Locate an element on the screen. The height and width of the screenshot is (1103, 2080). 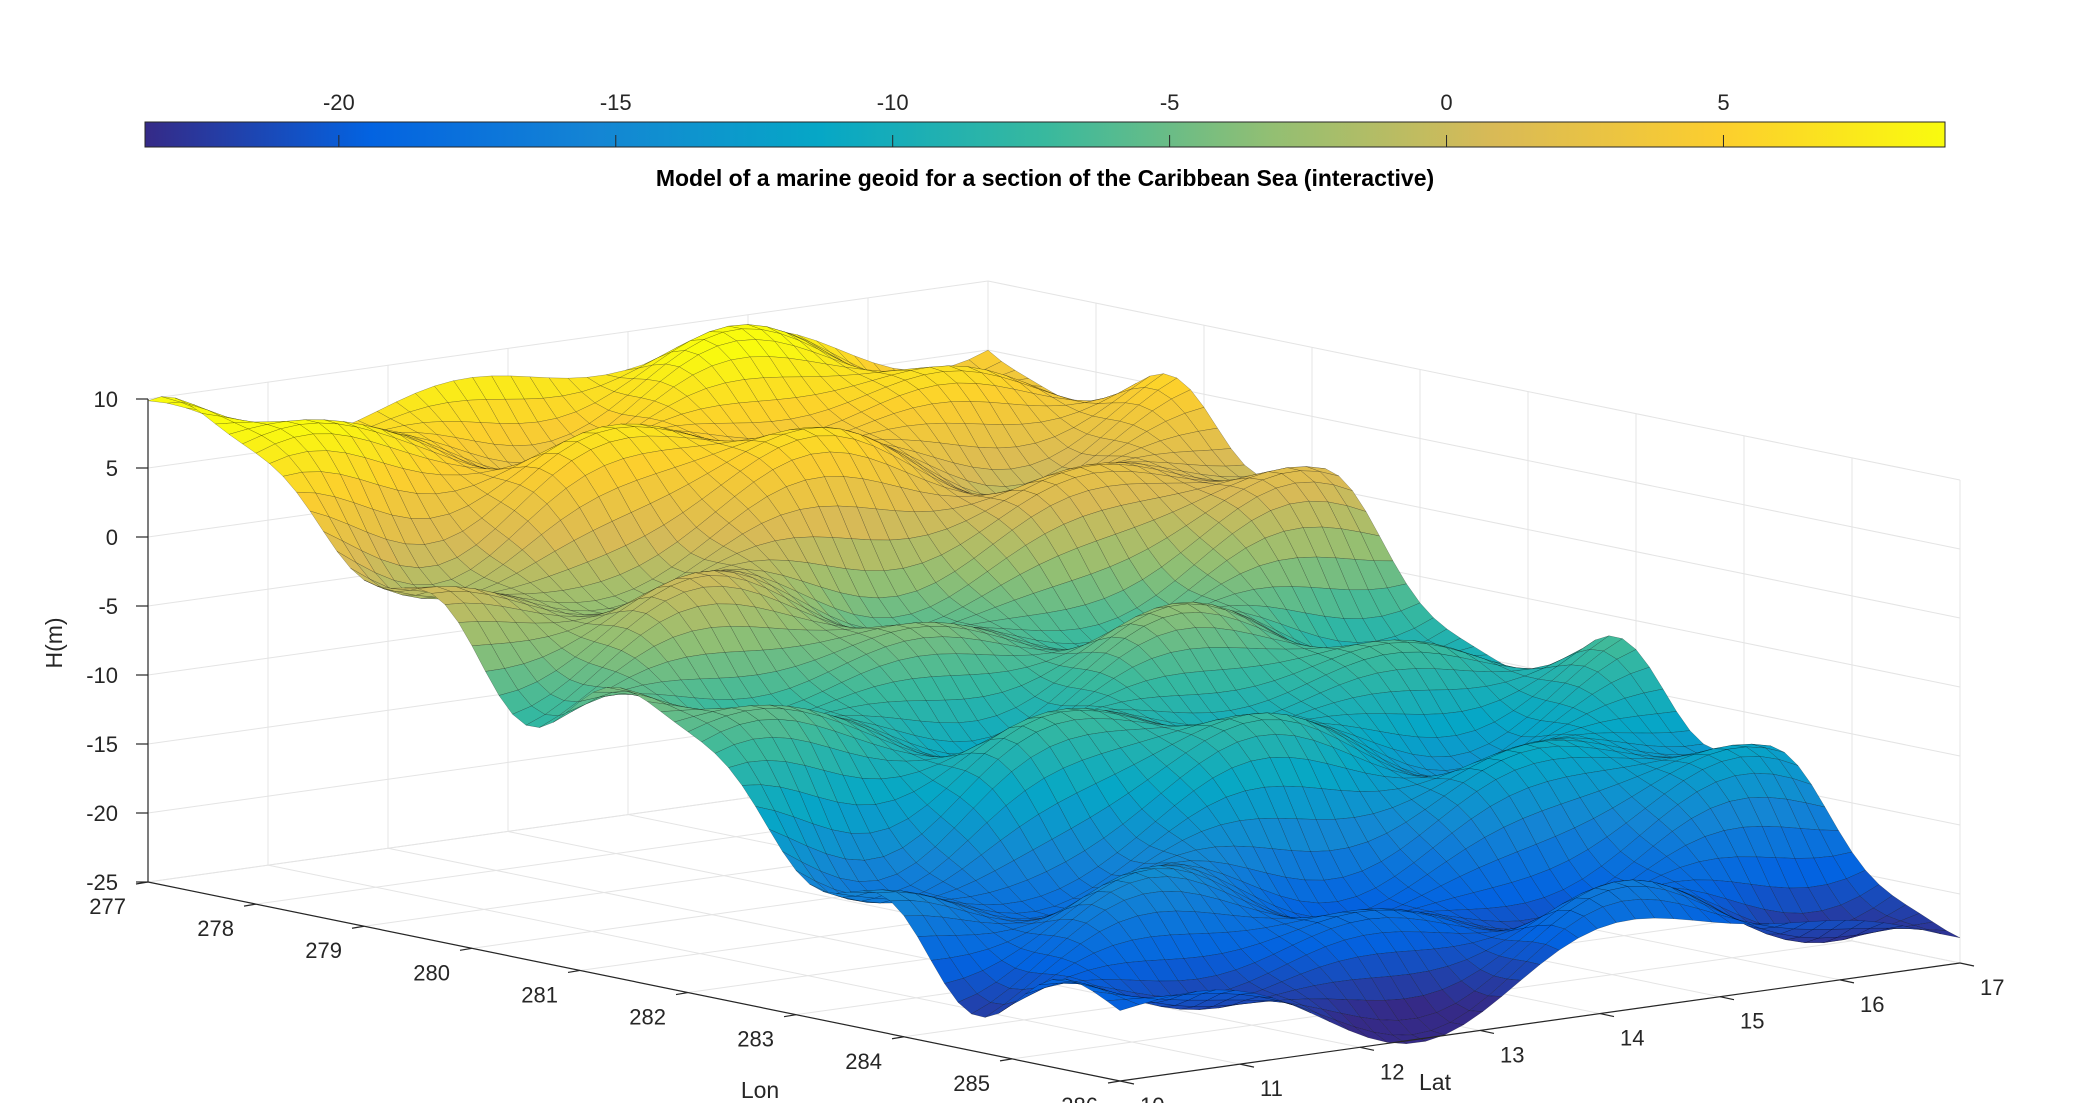
x-tick-label: 280 is located at coordinates (431, 972).